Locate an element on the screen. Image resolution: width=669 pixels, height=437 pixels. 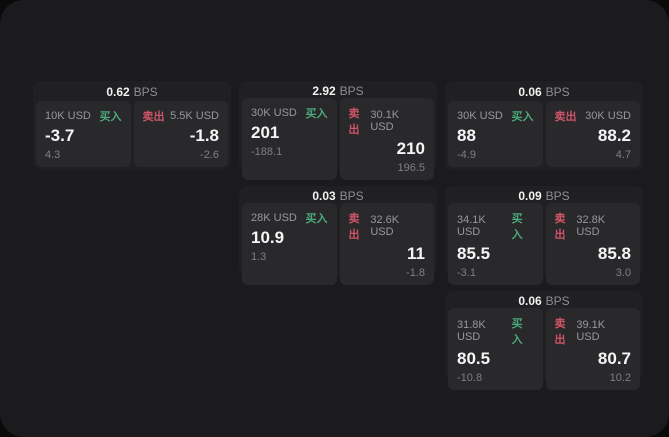
quote-card: 0.62 BPS 10K USD 买入 -3.7 4.3 卖出 5.5K USD is located at coordinates (132, 125).